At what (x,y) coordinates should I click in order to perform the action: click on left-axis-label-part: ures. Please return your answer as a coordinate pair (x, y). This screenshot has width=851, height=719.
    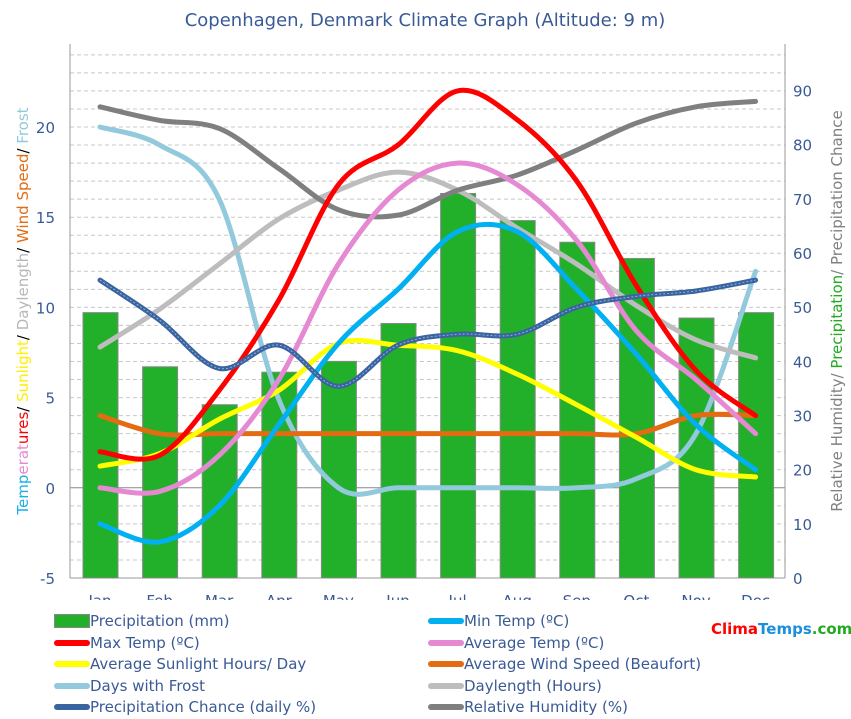
    Looking at the image, I should click on (23, 428).